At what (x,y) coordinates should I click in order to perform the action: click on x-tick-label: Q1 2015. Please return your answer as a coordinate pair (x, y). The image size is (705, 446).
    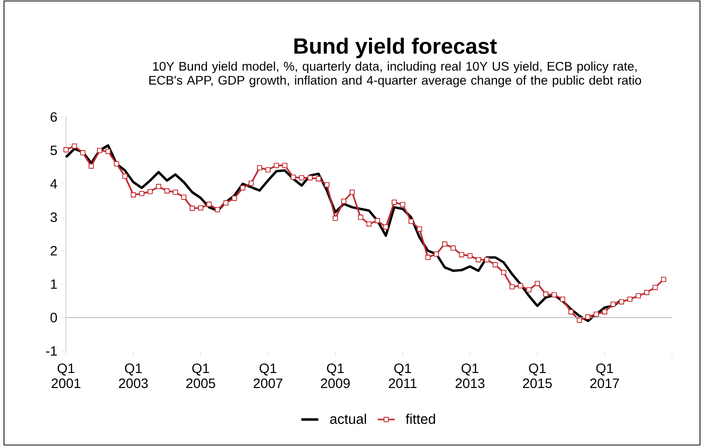
    Looking at the image, I should click on (537, 376).